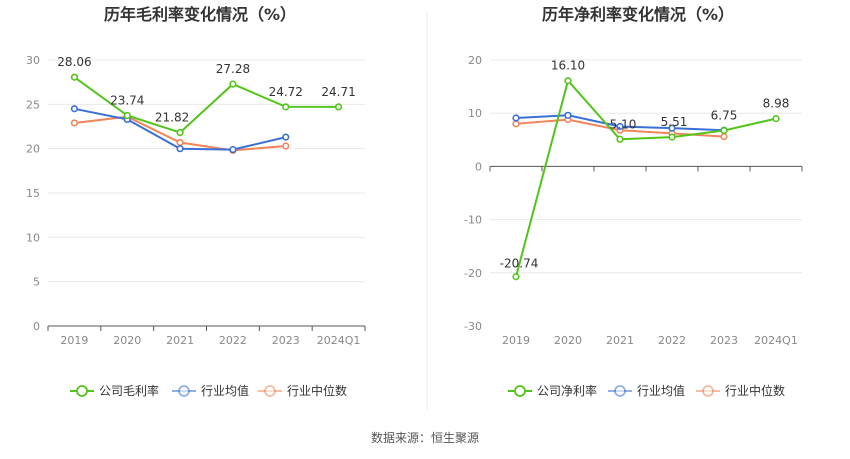 The image size is (850, 459). What do you see at coordinates (473, 220) in the screenshot?
I see `y-tick-label: -10` at bounding box center [473, 220].